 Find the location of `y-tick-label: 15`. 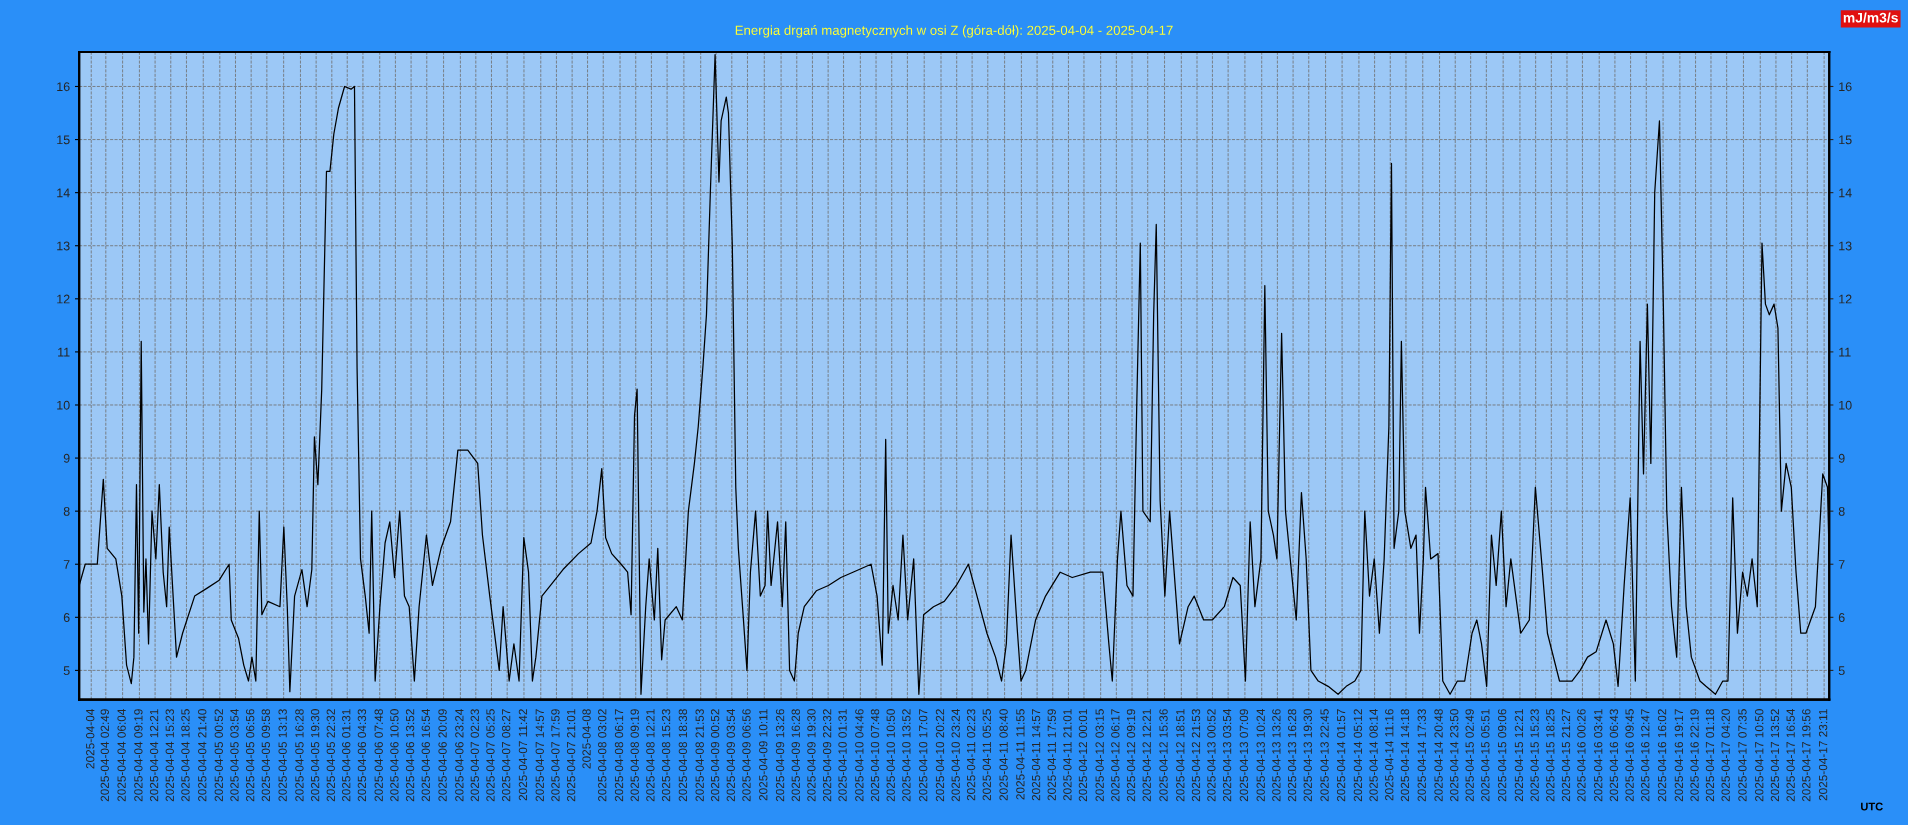

y-tick-label: 15 is located at coordinates (63, 140).